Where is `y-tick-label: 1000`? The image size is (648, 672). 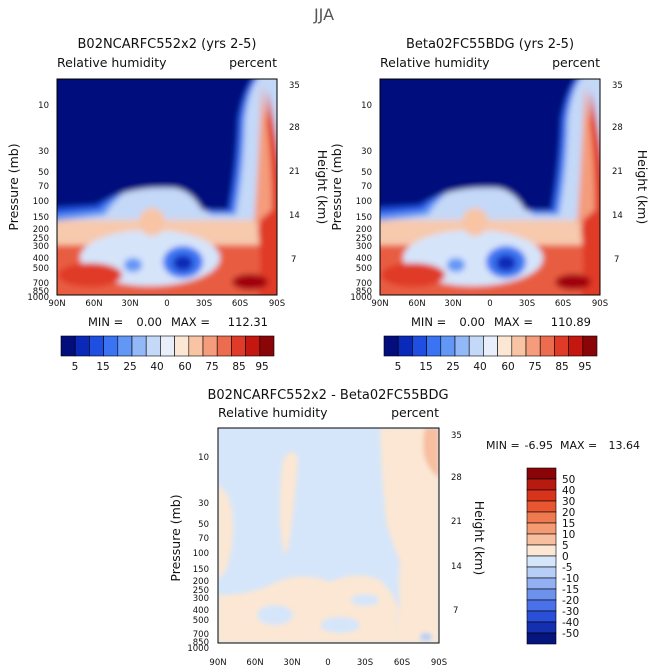 y-tick-label: 1000 is located at coordinates (198, 649).